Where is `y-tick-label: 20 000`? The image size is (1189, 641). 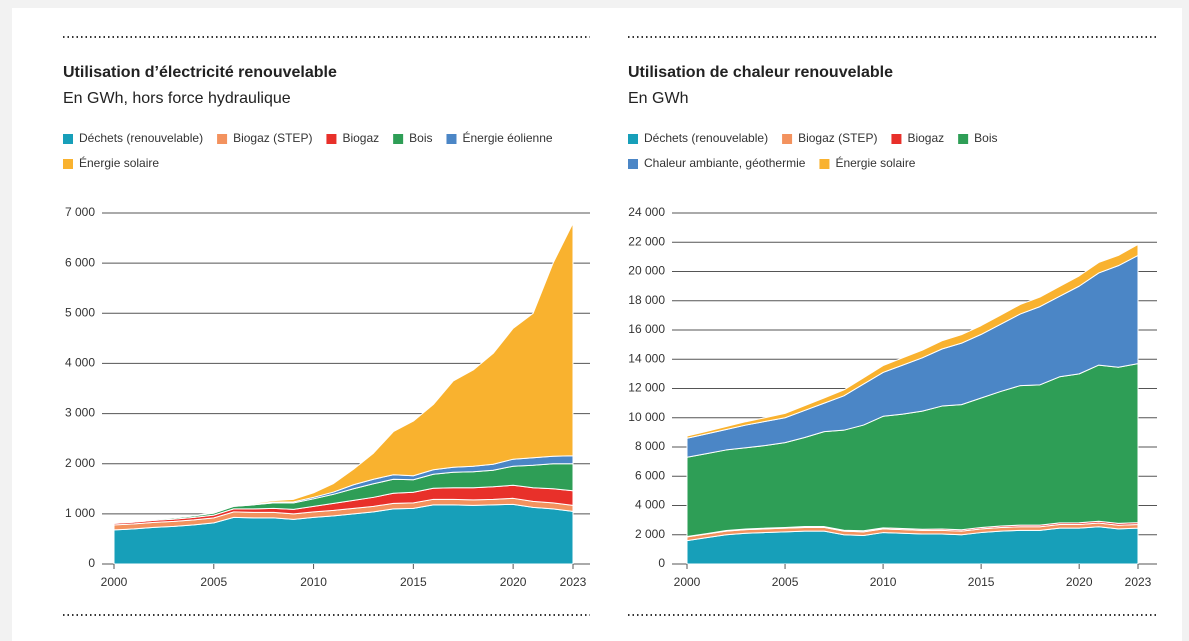
y-tick-label: 20 000 is located at coordinates (646, 271).